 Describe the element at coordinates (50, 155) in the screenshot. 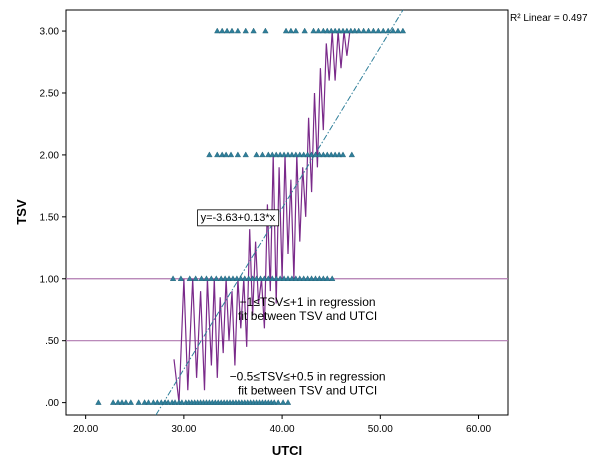

I see `y-tick-label: 2.00` at that location.